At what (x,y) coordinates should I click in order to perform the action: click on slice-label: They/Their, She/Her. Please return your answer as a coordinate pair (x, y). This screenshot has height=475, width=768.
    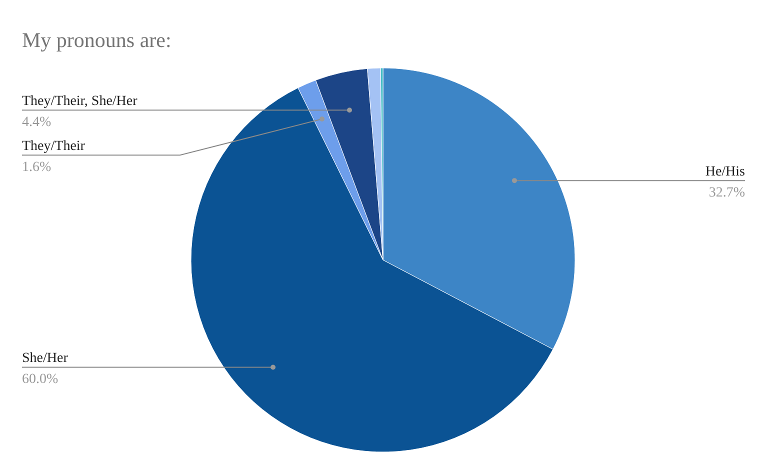
    Looking at the image, I should click on (80, 102).